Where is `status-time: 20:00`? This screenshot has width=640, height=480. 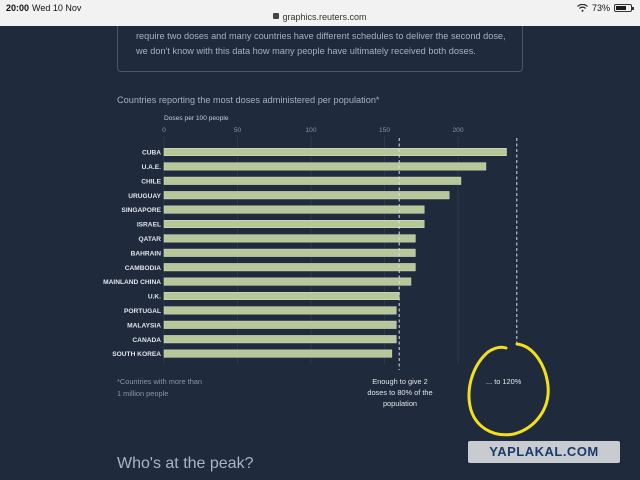
status-time: 20:00 is located at coordinates (18, 8).